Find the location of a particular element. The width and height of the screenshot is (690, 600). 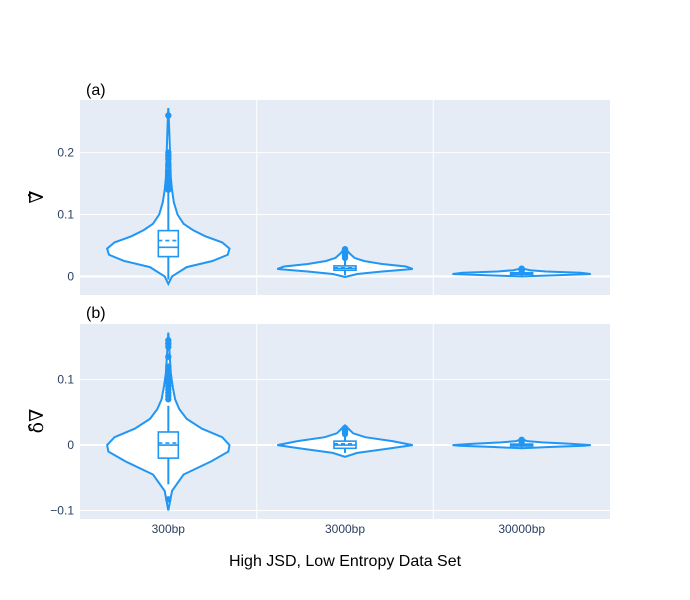

panel-b-label: (b) is located at coordinates (96, 313).